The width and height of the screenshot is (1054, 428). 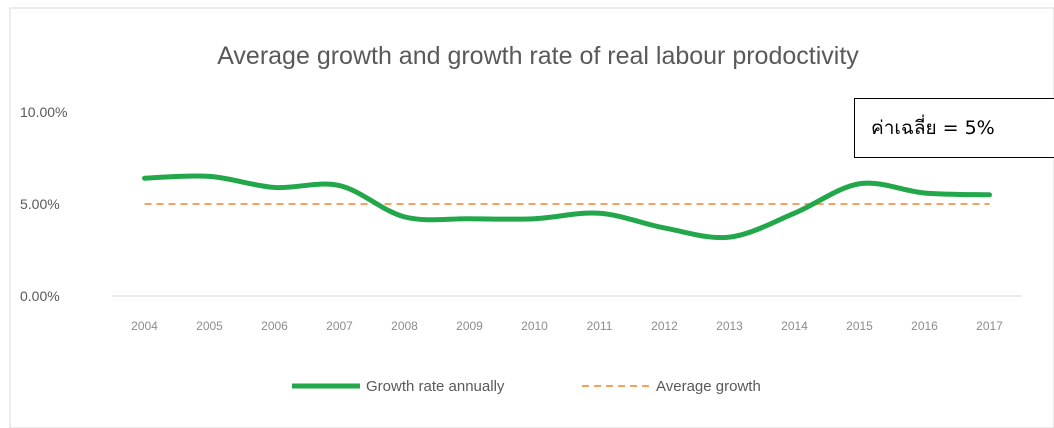 I want to click on x-tick-label: 2005, so click(x=209, y=326).